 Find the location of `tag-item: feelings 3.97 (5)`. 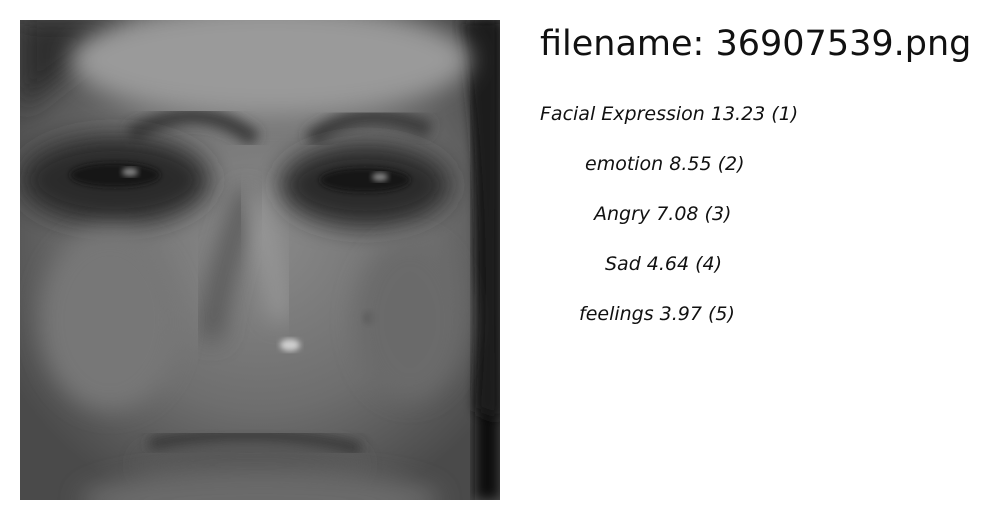

tag-item: feelings 3.97 (5) is located at coordinates (657, 314).